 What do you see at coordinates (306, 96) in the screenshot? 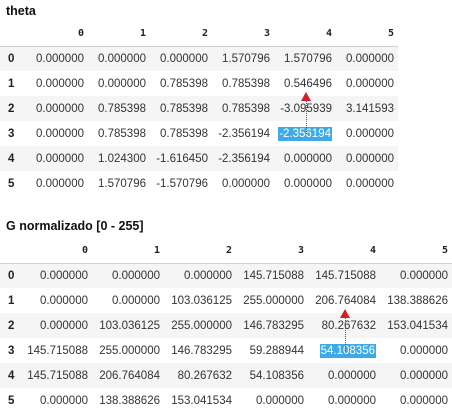
I see `theta-arrow-head-icon` at bounding box center [306, 96].